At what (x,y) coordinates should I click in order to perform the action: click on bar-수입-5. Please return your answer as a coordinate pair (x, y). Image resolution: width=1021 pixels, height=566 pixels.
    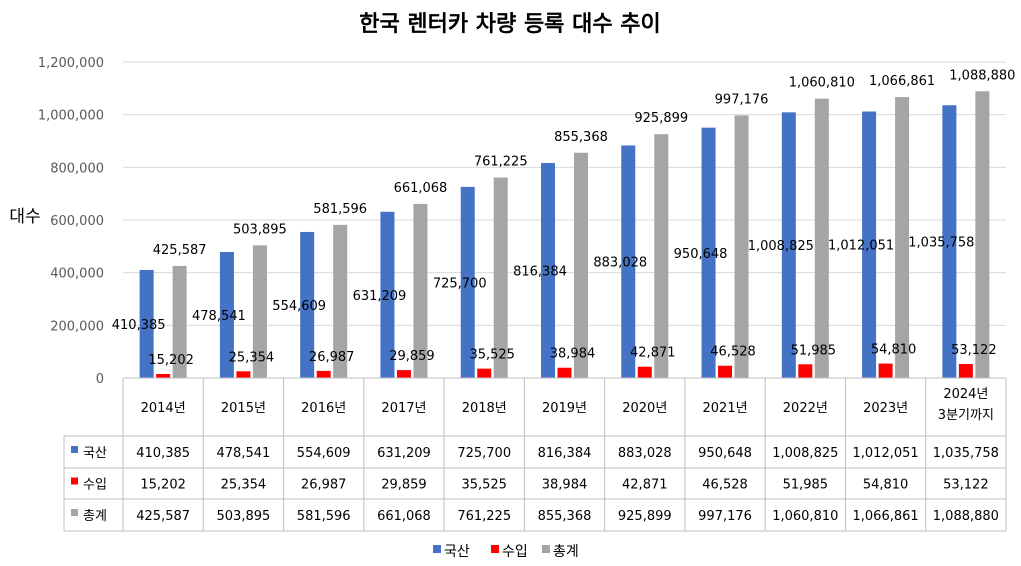
    Looking at the image, I should click on (564, 372).